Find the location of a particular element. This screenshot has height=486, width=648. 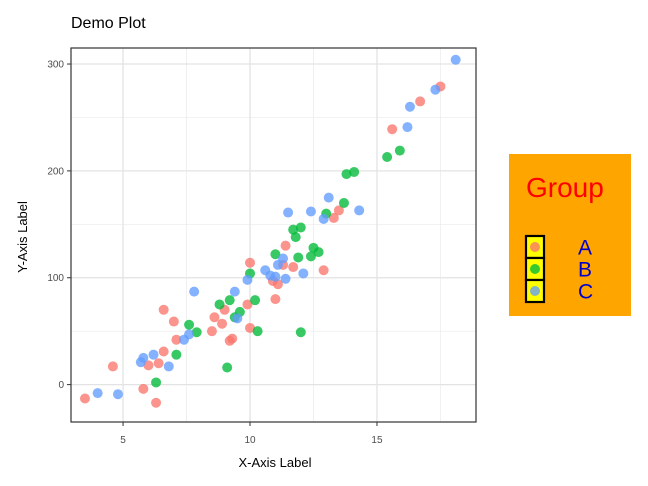

legend-item-B: B is located at coordinates (558, 269).